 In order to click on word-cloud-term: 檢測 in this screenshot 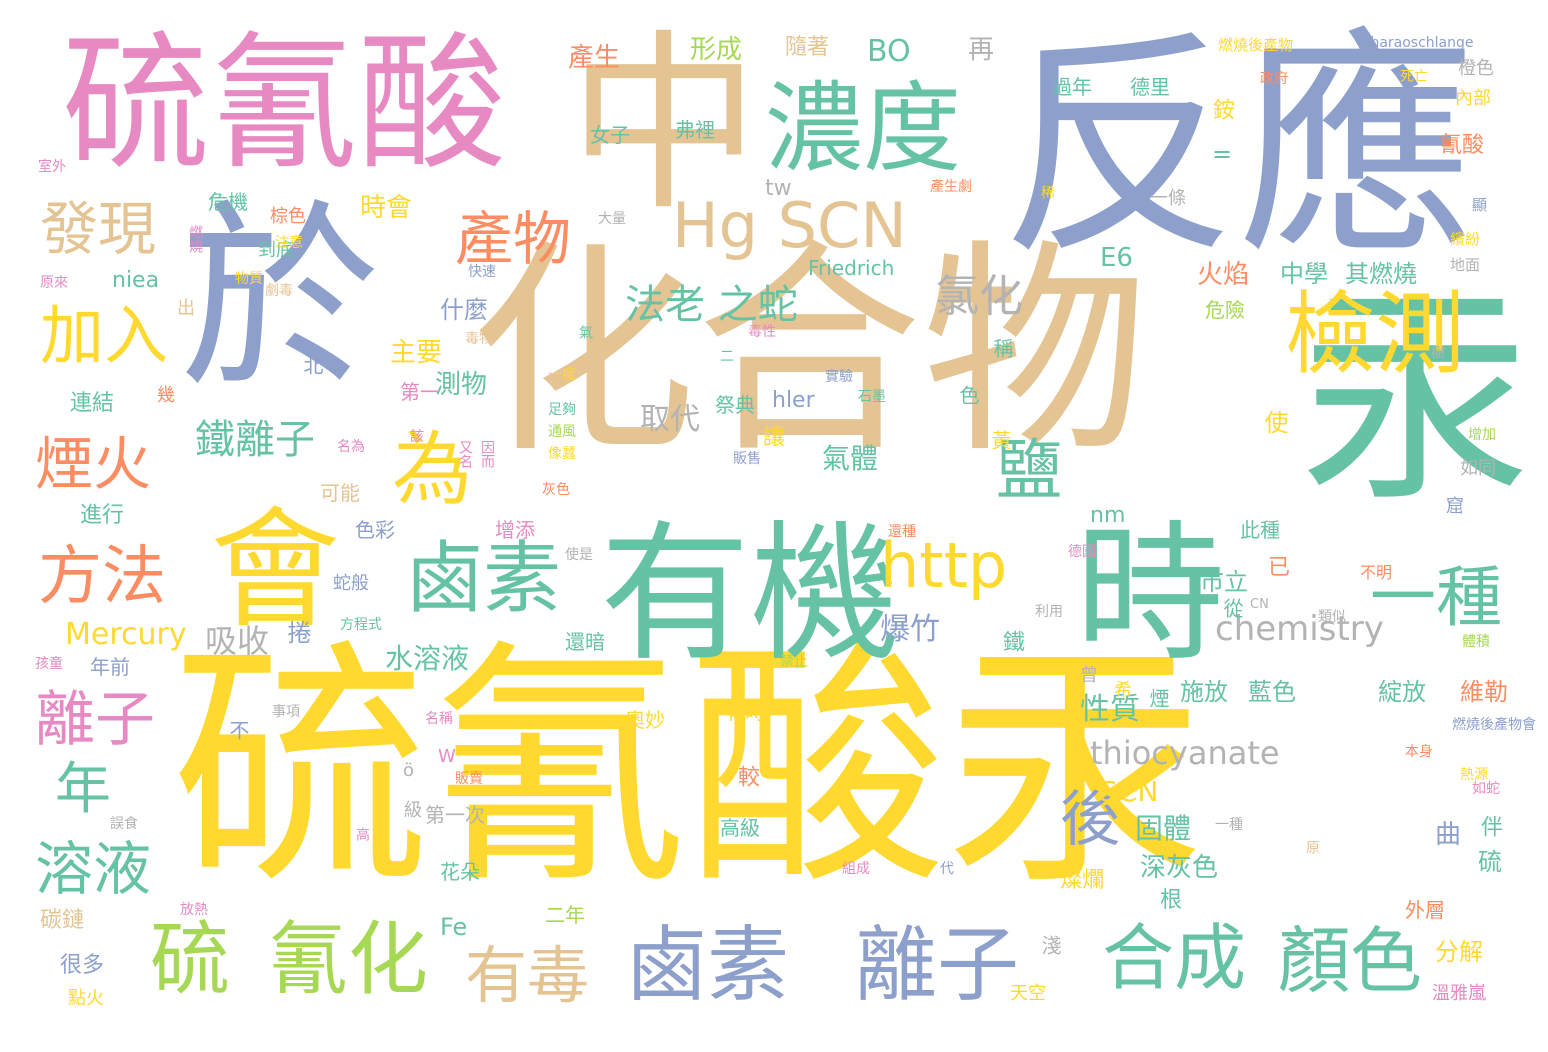, I will do `click(1375, 334)`.